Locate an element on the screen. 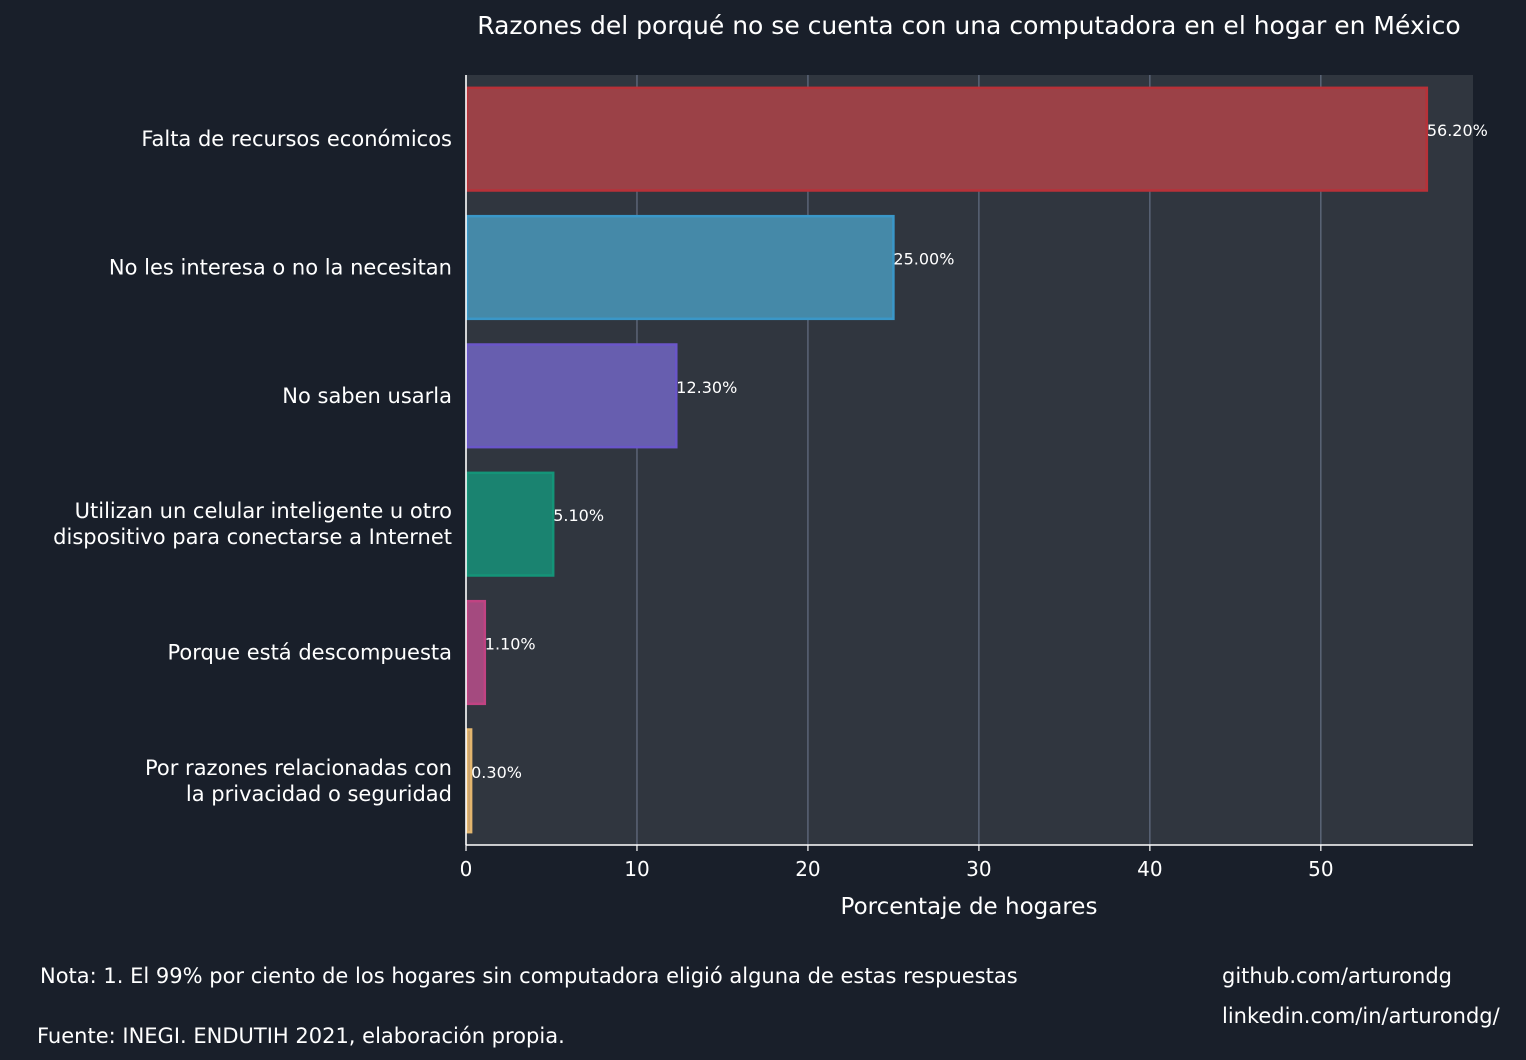 This screenshot has width=1526, height=1060. category-label-line: dispositivo para conectarse a Internet is located at coordinates (252, 537).